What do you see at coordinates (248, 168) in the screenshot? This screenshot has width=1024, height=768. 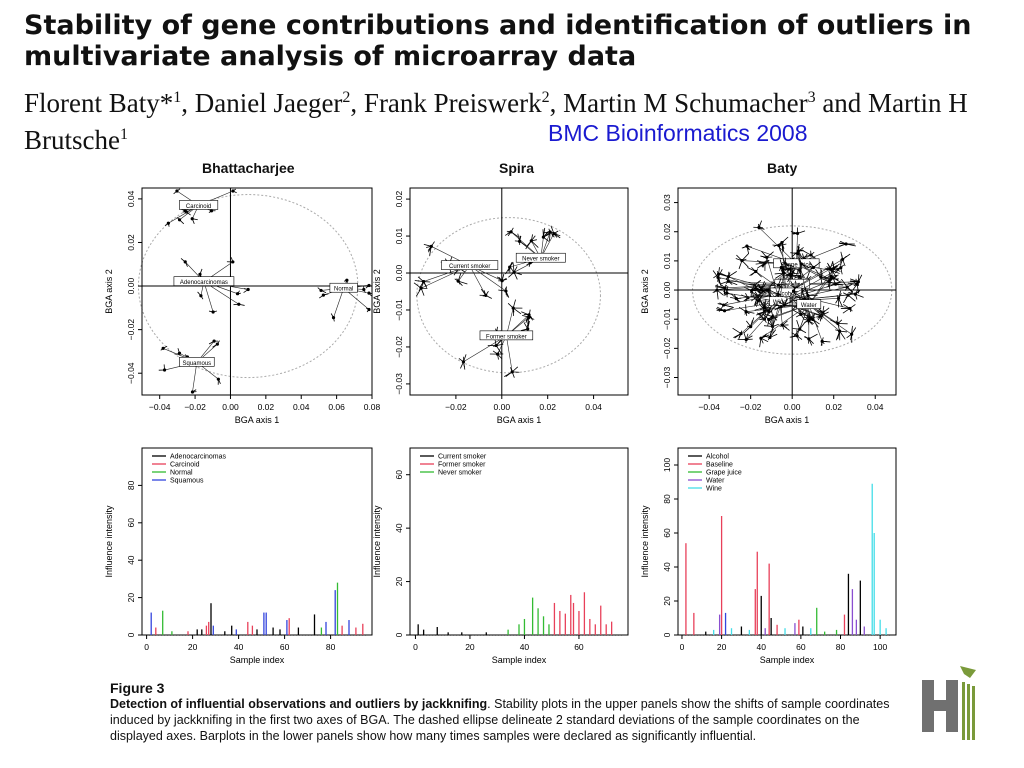 I see `panel-title-bhattacharjee: Bhattacharjee` at bounding box center [248, 168].